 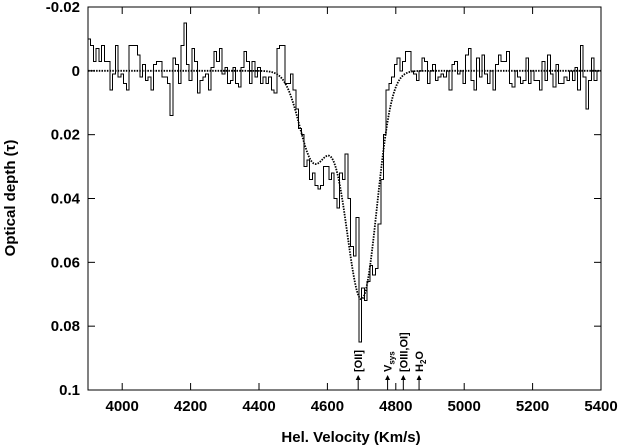 I want to click on y-tick-label: -0.02, so click(x=63, y=8).